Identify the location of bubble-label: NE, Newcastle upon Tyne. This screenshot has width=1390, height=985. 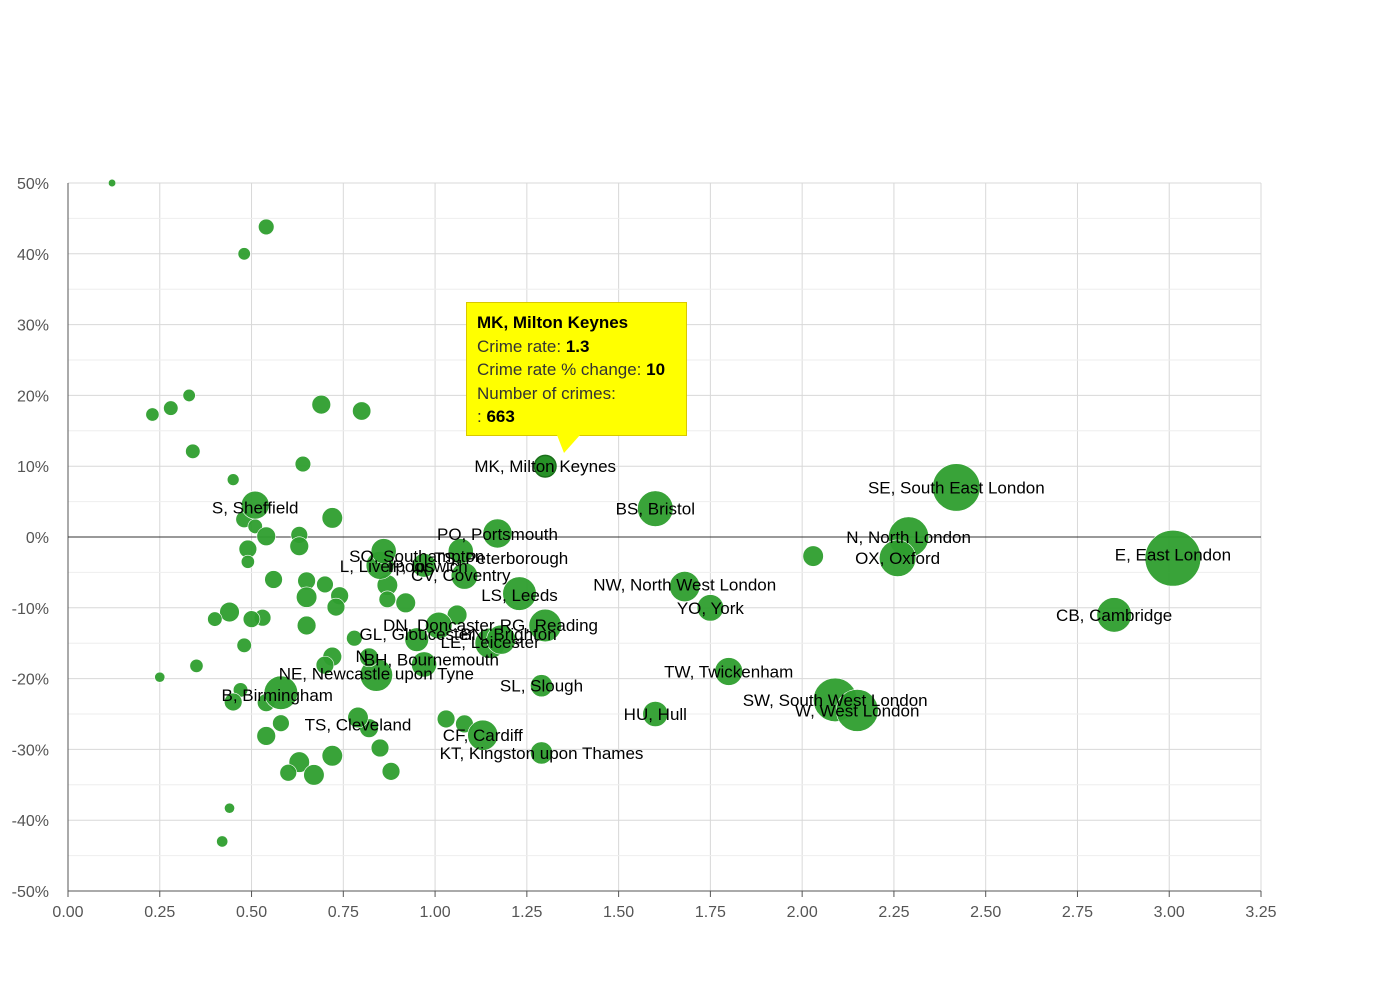
(376, 674).